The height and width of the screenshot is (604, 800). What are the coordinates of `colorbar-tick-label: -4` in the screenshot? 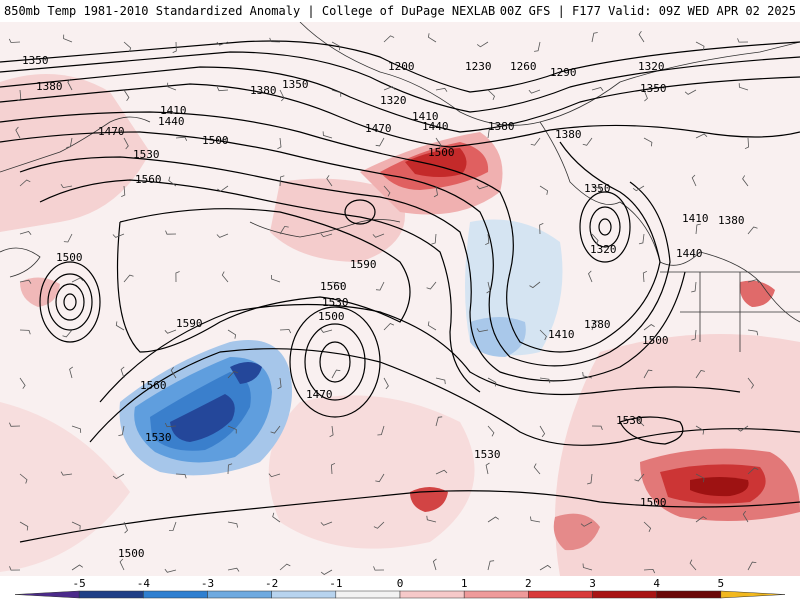 It's located at (144, 583).